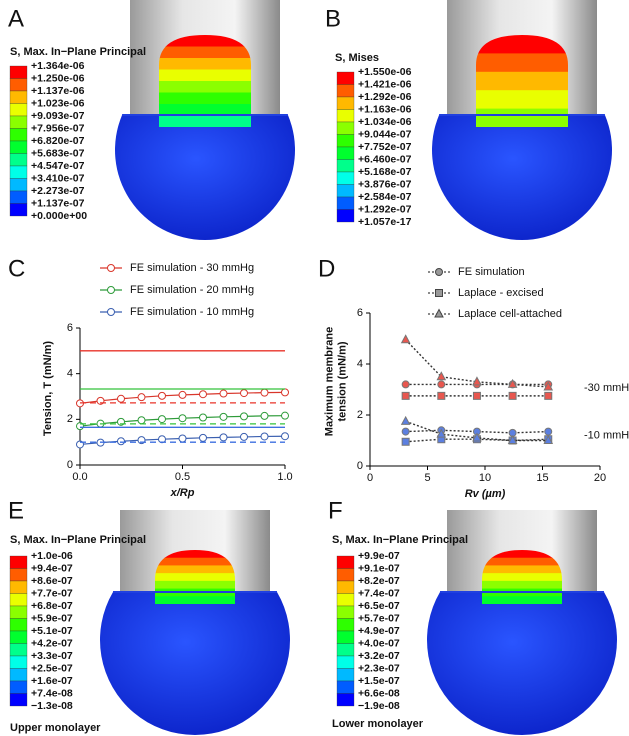 The height and width of the screenshot is (736, 629). Describe the element at coordinates (522, 177) in the screenshot. I see `sphere` at that location.